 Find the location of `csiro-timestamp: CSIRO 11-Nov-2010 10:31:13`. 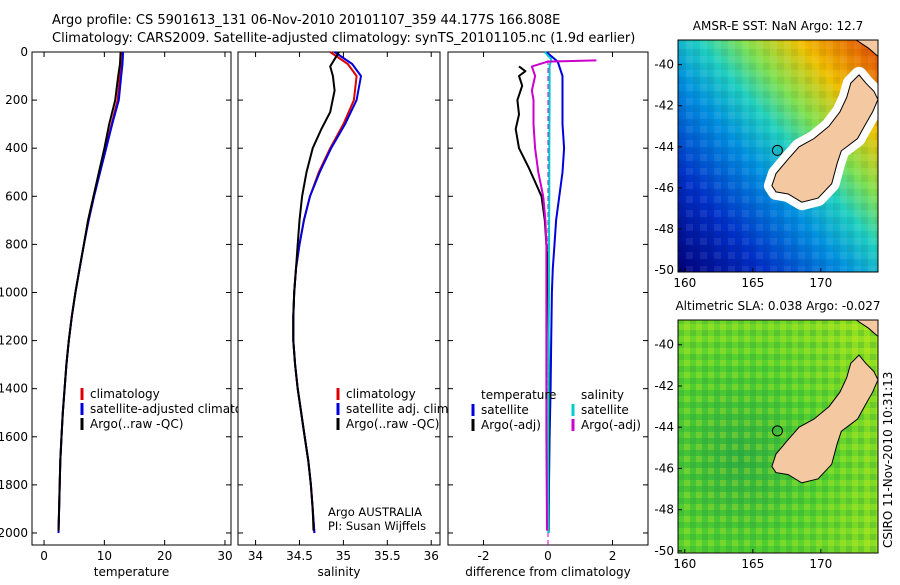

csiro-timestamp: CSIRO 11-Nov-2010 10:31:13 is located at coordinates (888, 460).